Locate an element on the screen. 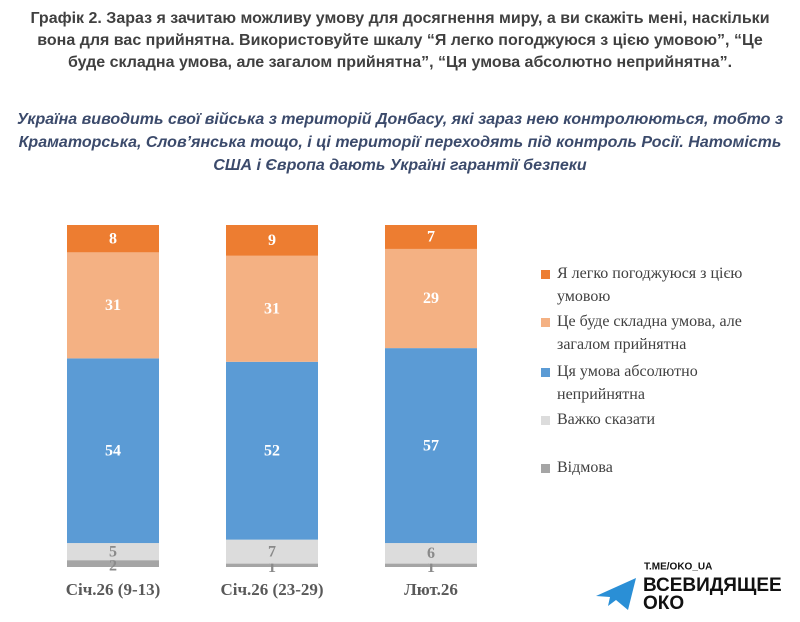 The height and width of the screenshot is (622, 800). x-tick-label: Лют.26 is located at coordinates (431, 589).